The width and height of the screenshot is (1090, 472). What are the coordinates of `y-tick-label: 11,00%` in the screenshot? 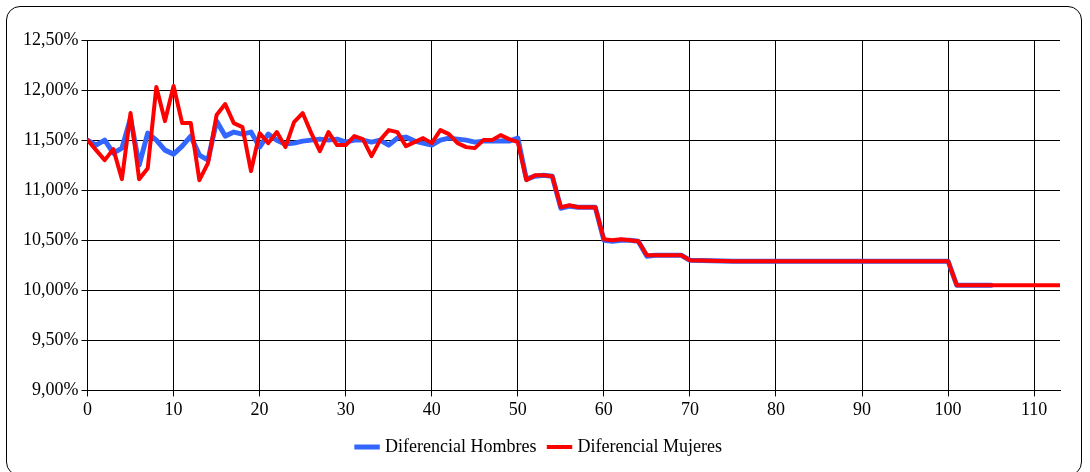 It's located at (51, 188).